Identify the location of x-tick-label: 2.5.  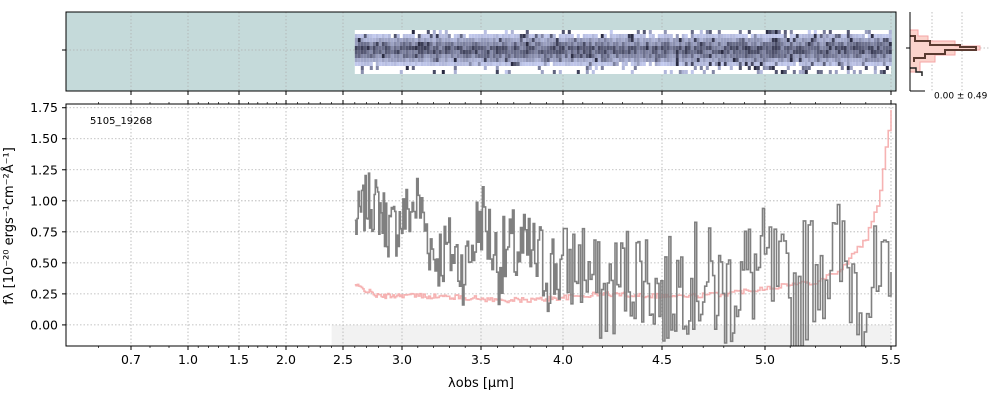
(343, 359).